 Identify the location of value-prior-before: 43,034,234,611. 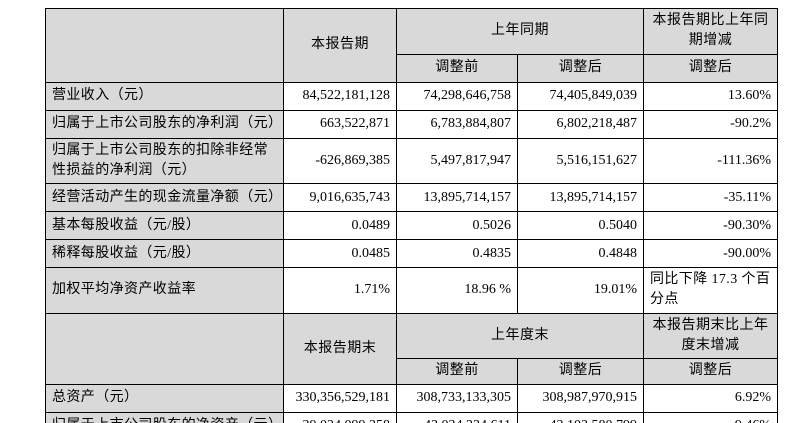
(457, 417).